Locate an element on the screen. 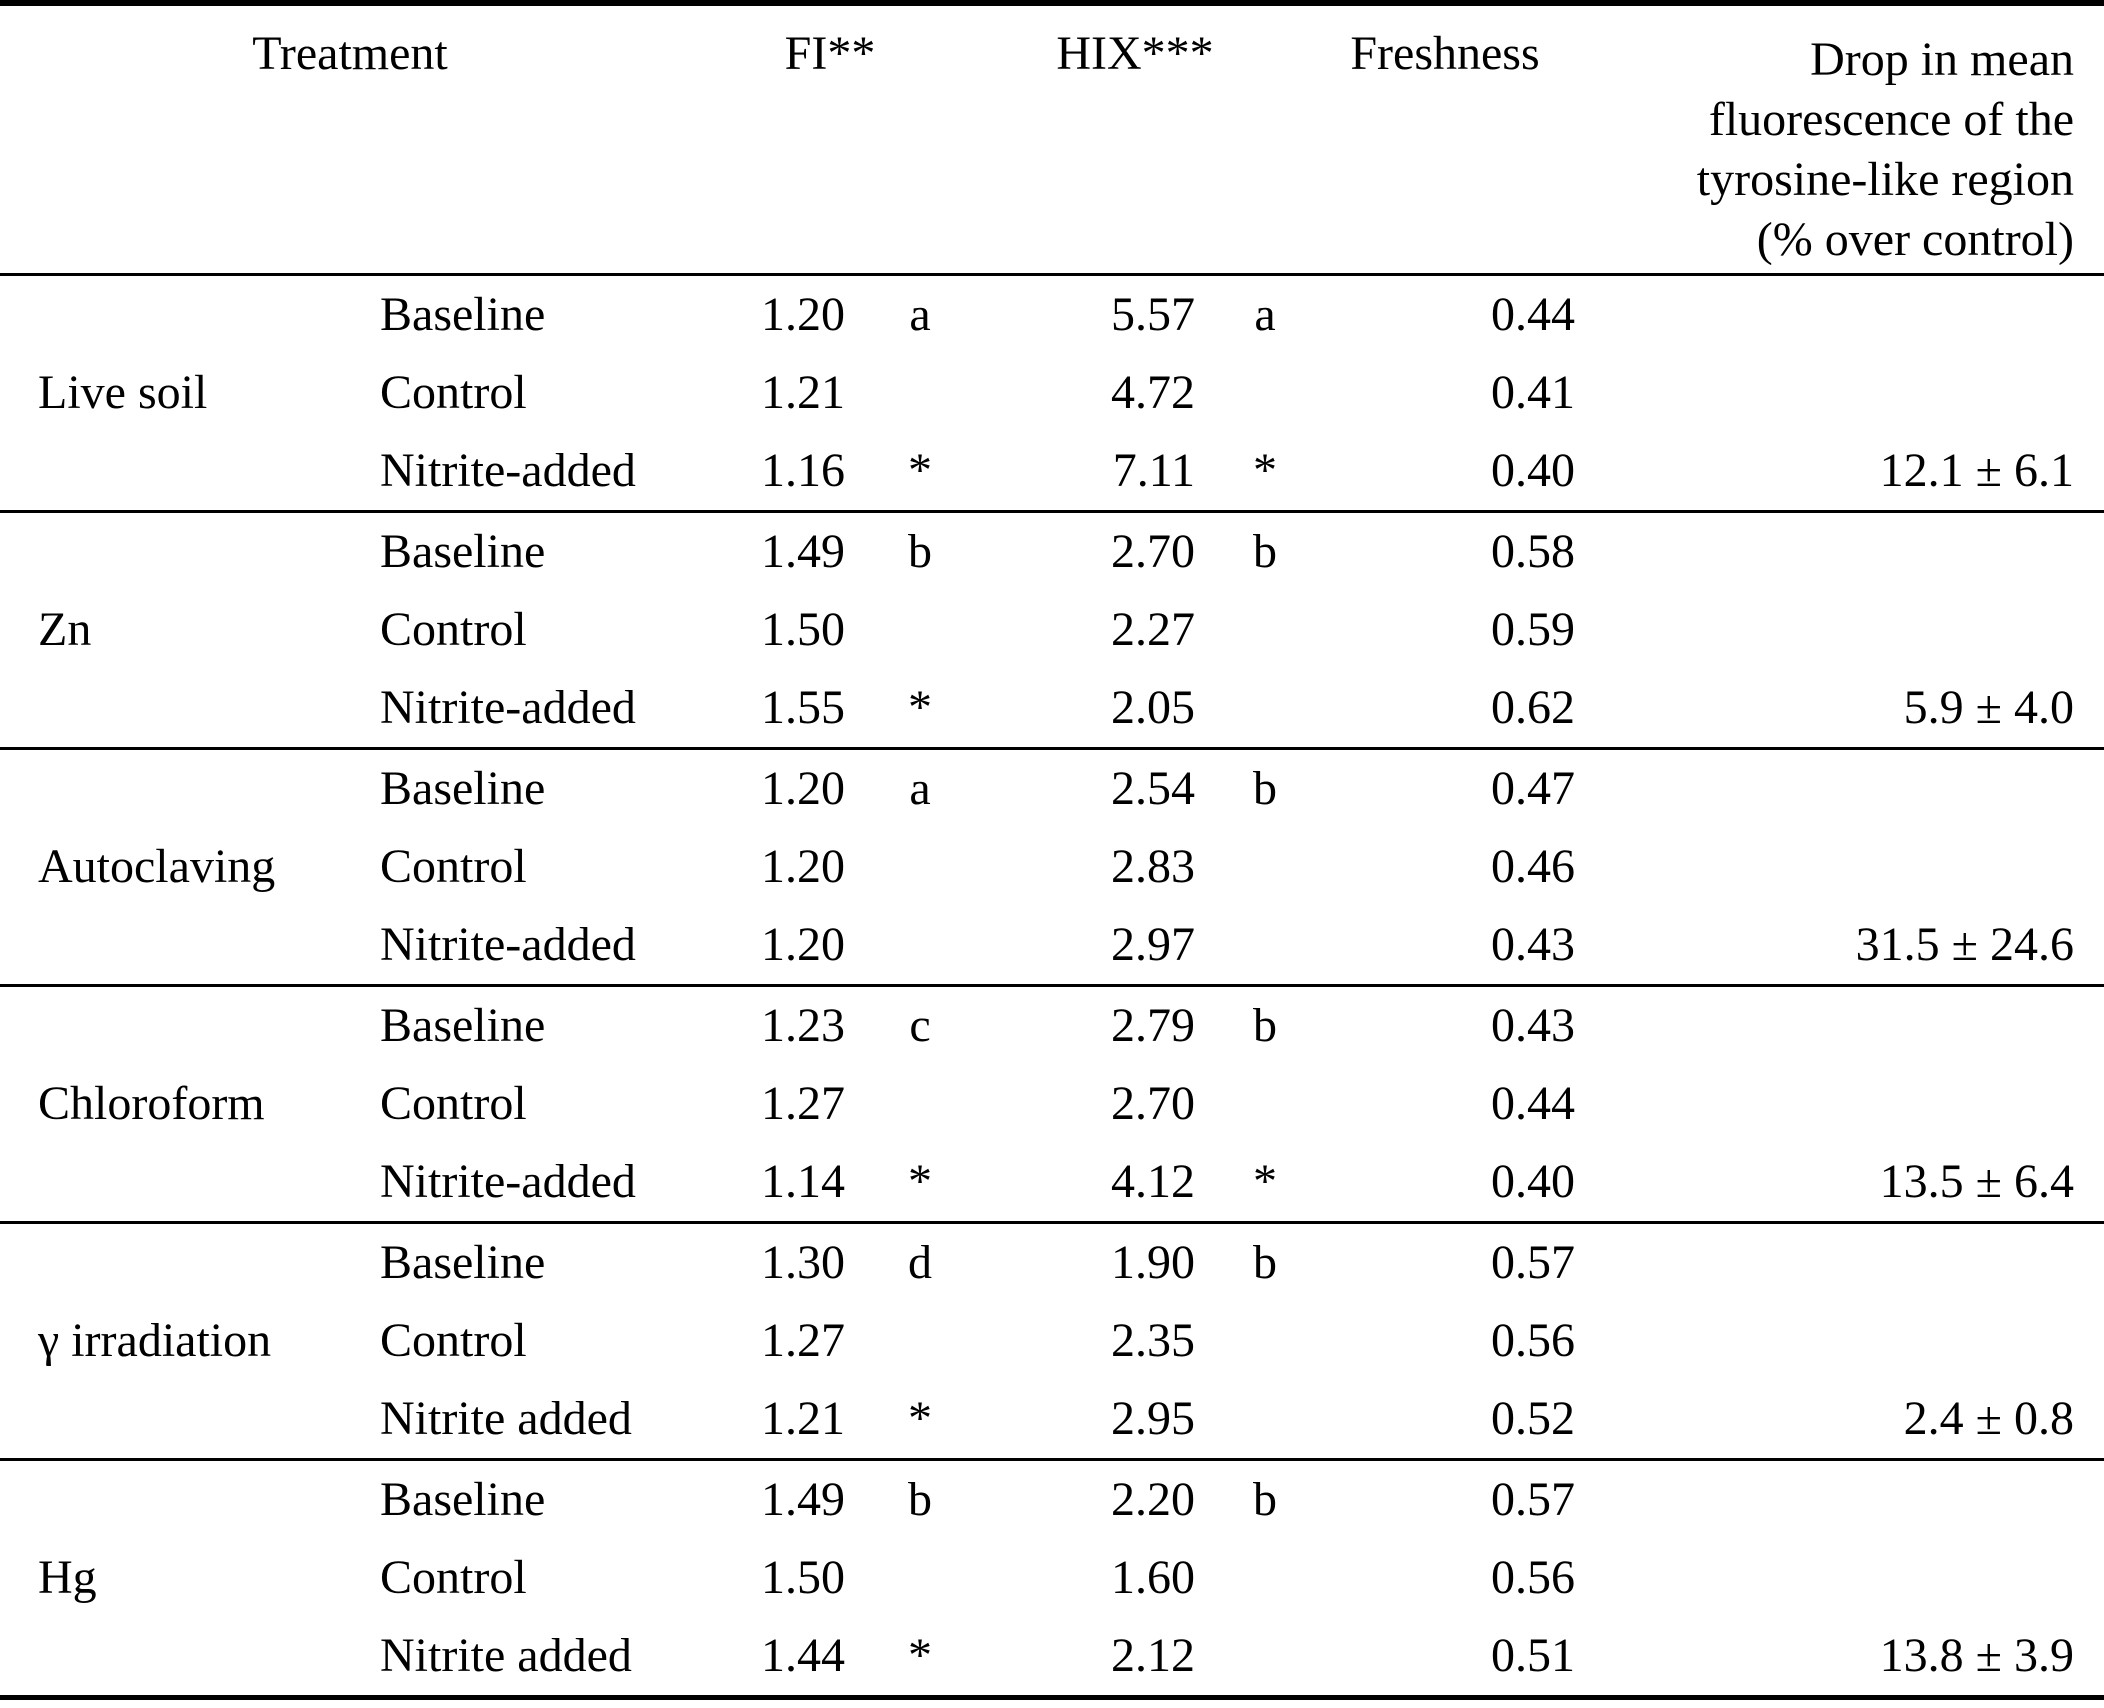 Image resolution: width=2104 pixels, height=1708 pixels. fi-significance: d is located at coordinates (920, 1262).